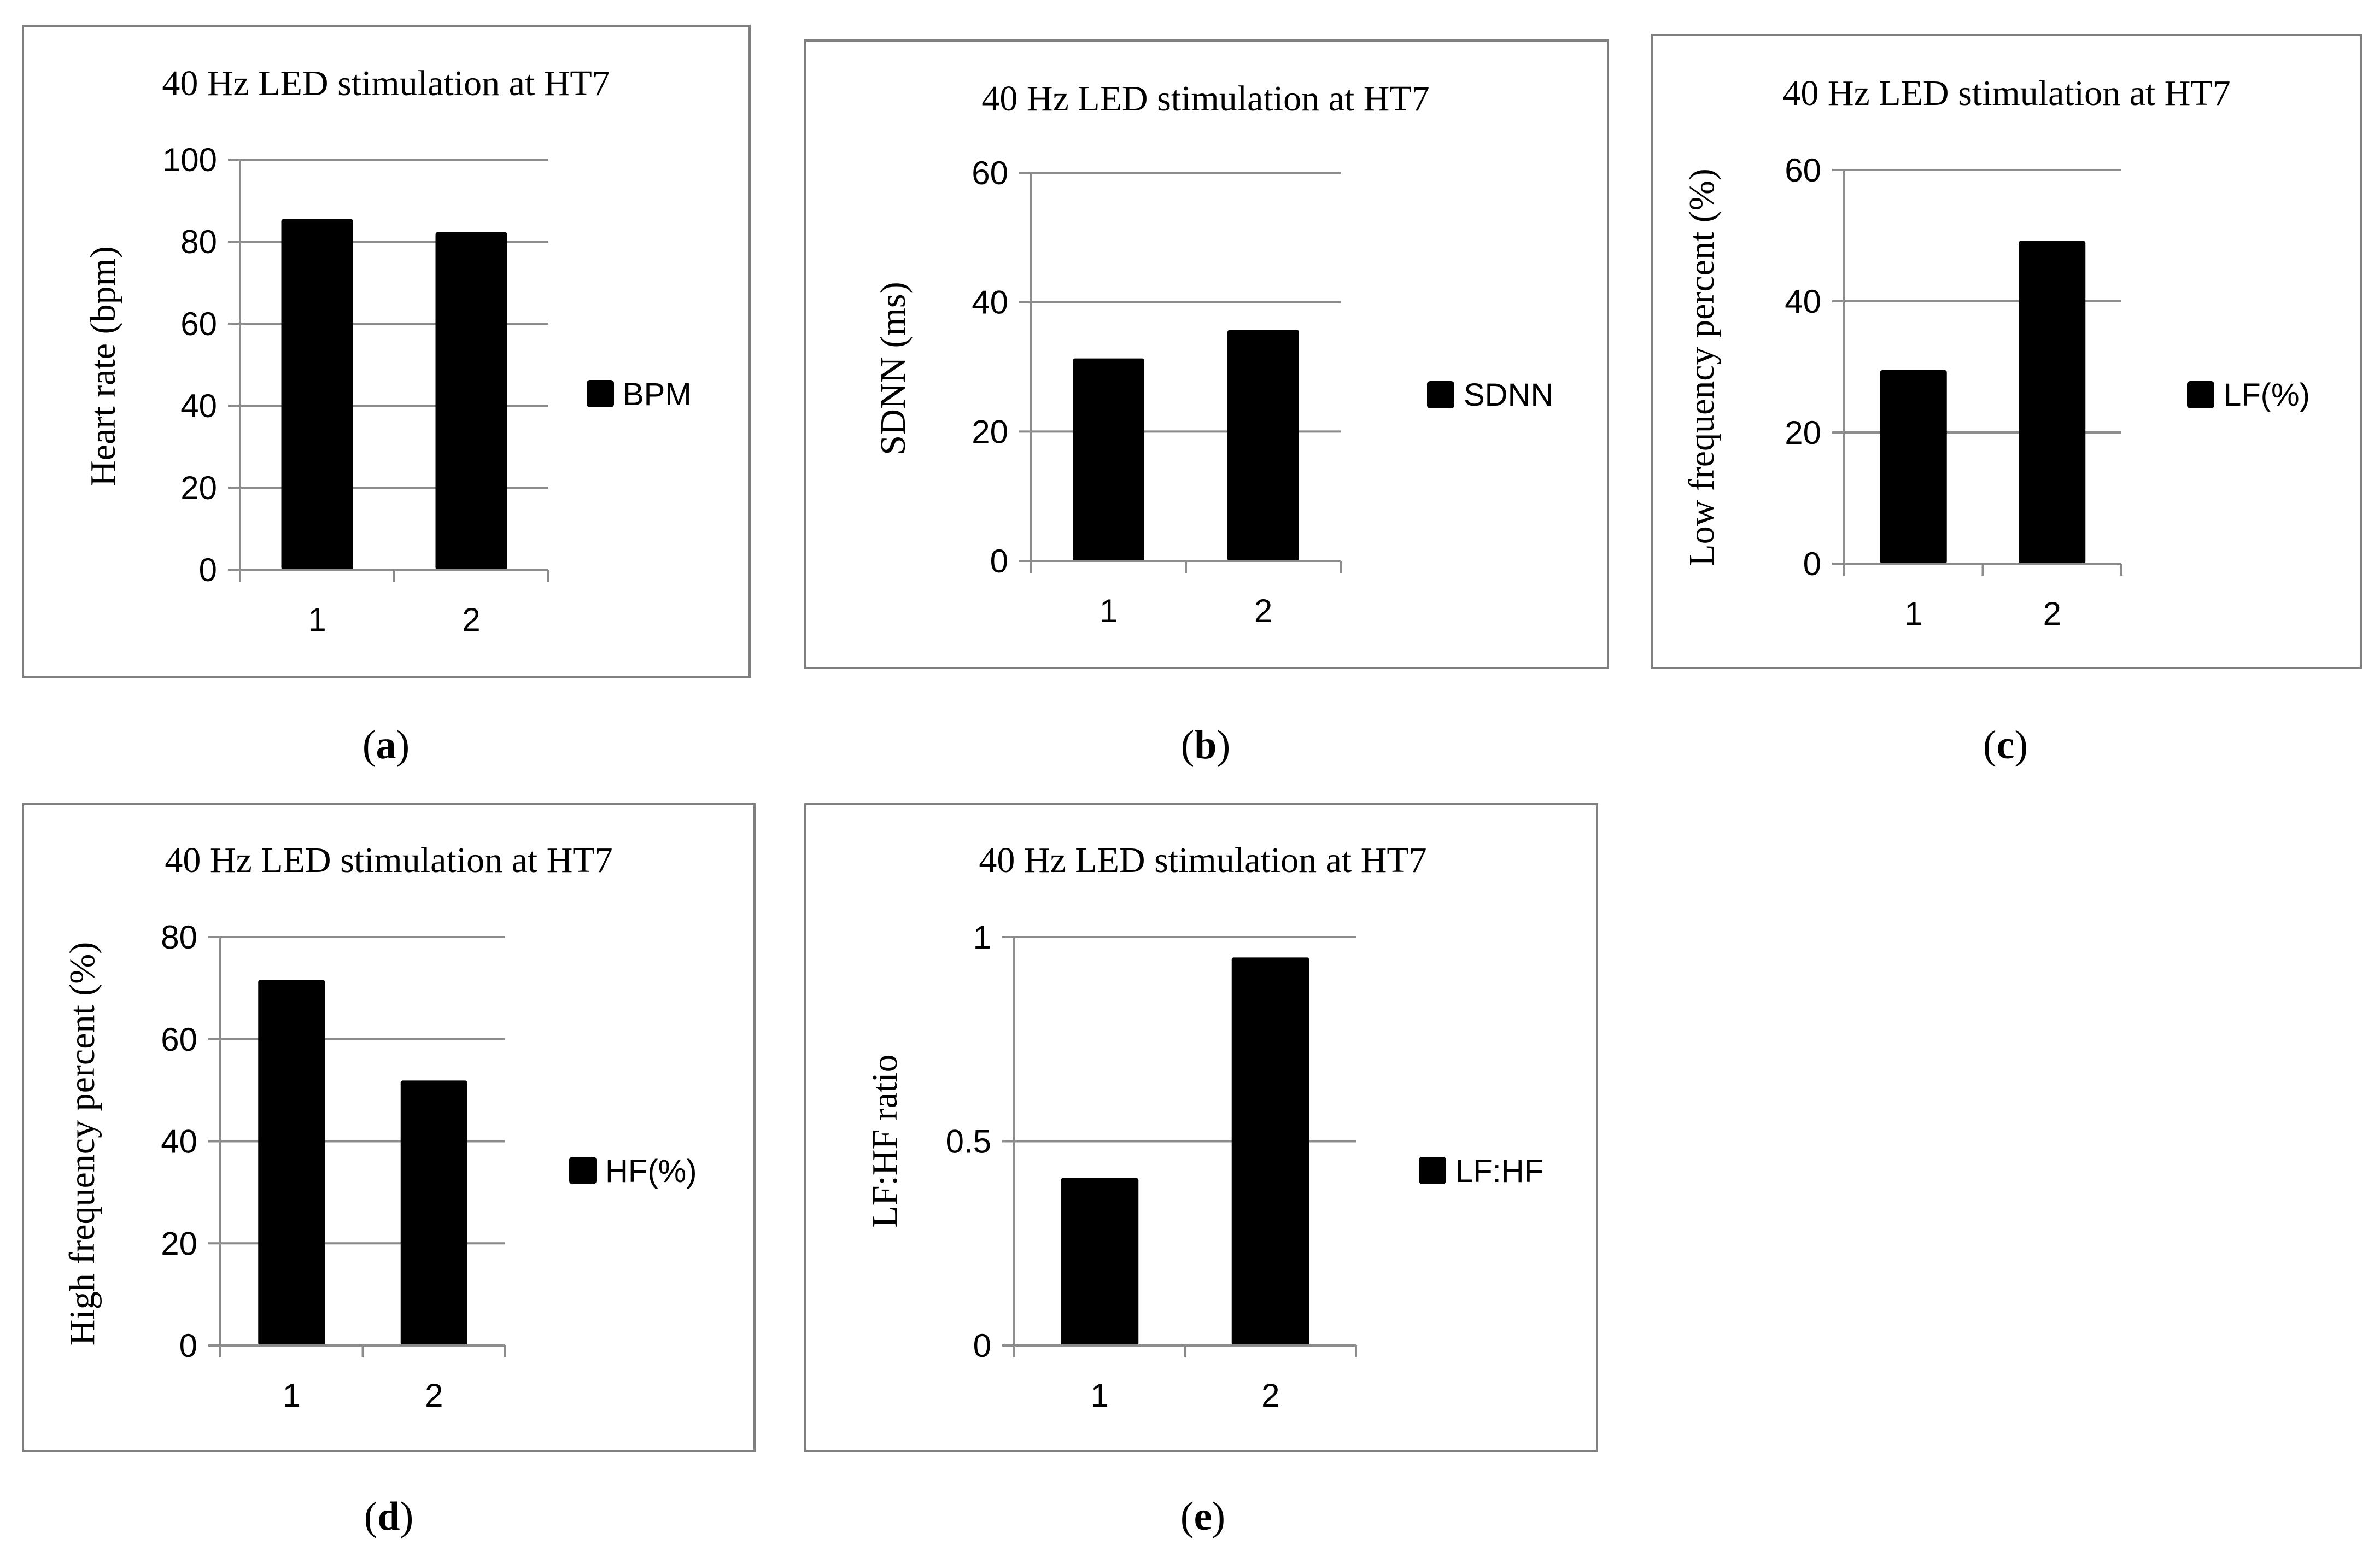 Image resolution: width=2380 pixels, height=1551 pixels. I want to click on legend-swatch-a, so click(600, 393).